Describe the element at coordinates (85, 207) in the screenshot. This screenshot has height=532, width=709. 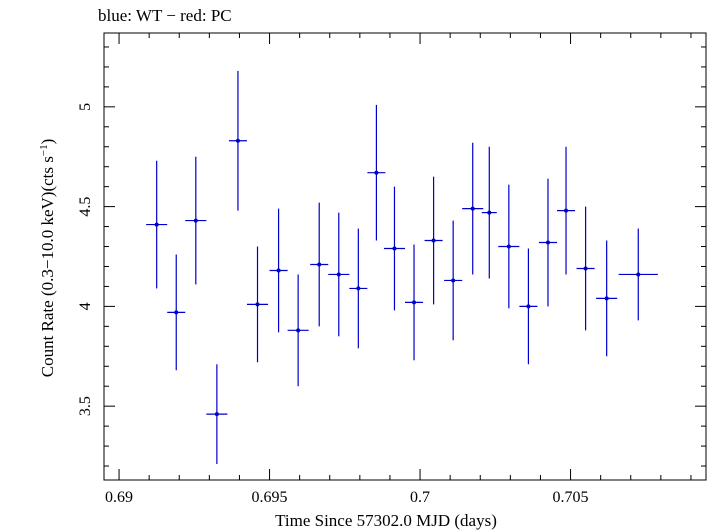
I see `y-tick-label: 4.5` at that location.